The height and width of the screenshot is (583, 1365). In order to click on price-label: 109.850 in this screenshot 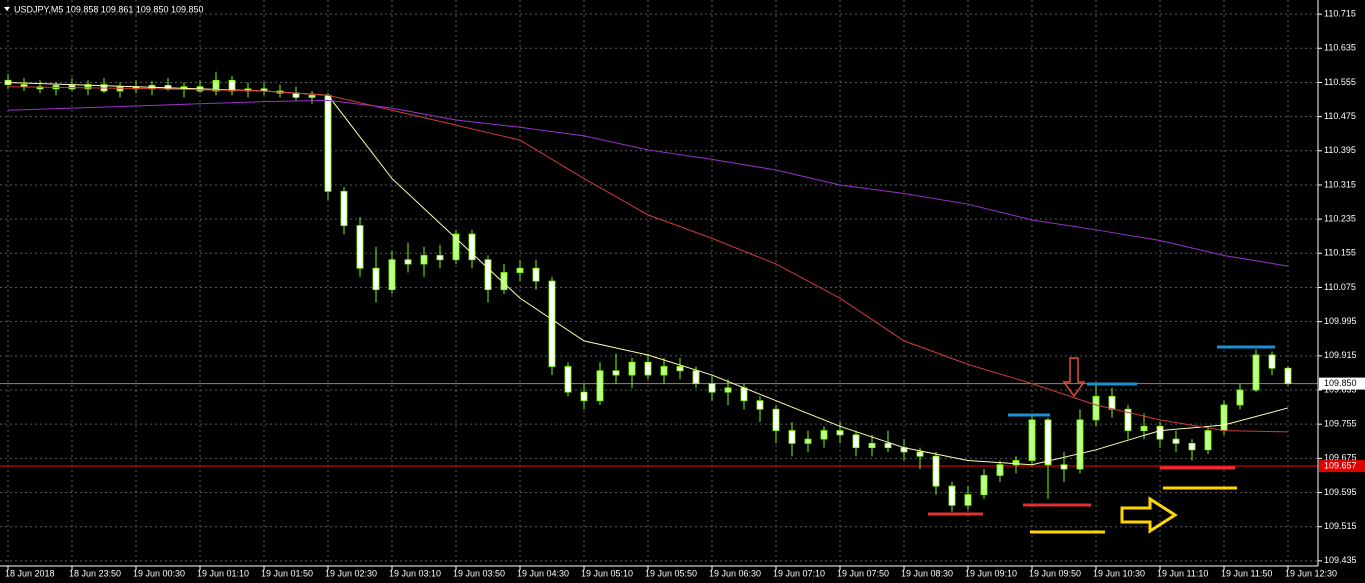, I will do `click(1340, 383)`.